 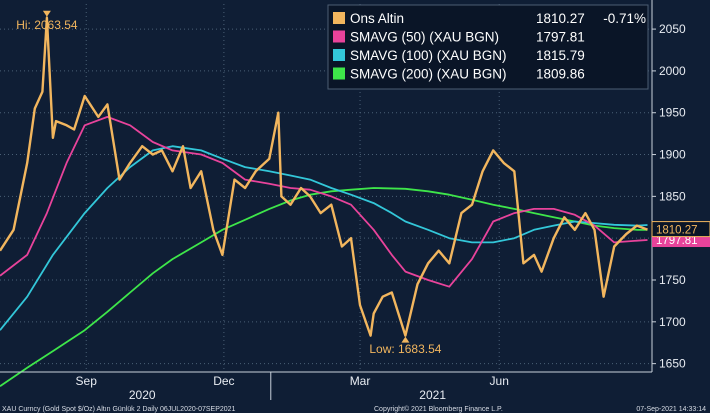 I want to click on y-tick-label: 2050, so click(x=672, y=29).